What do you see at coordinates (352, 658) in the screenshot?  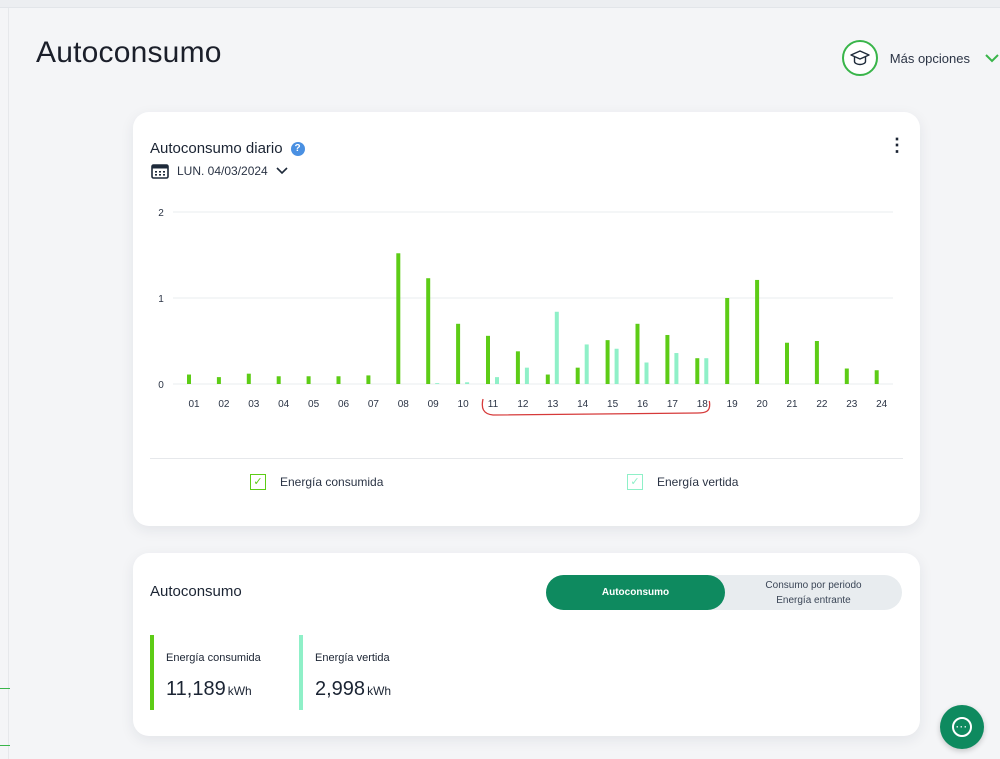 I see `exported-stat-label: Energía vertida` at bounding box center [352, 658].